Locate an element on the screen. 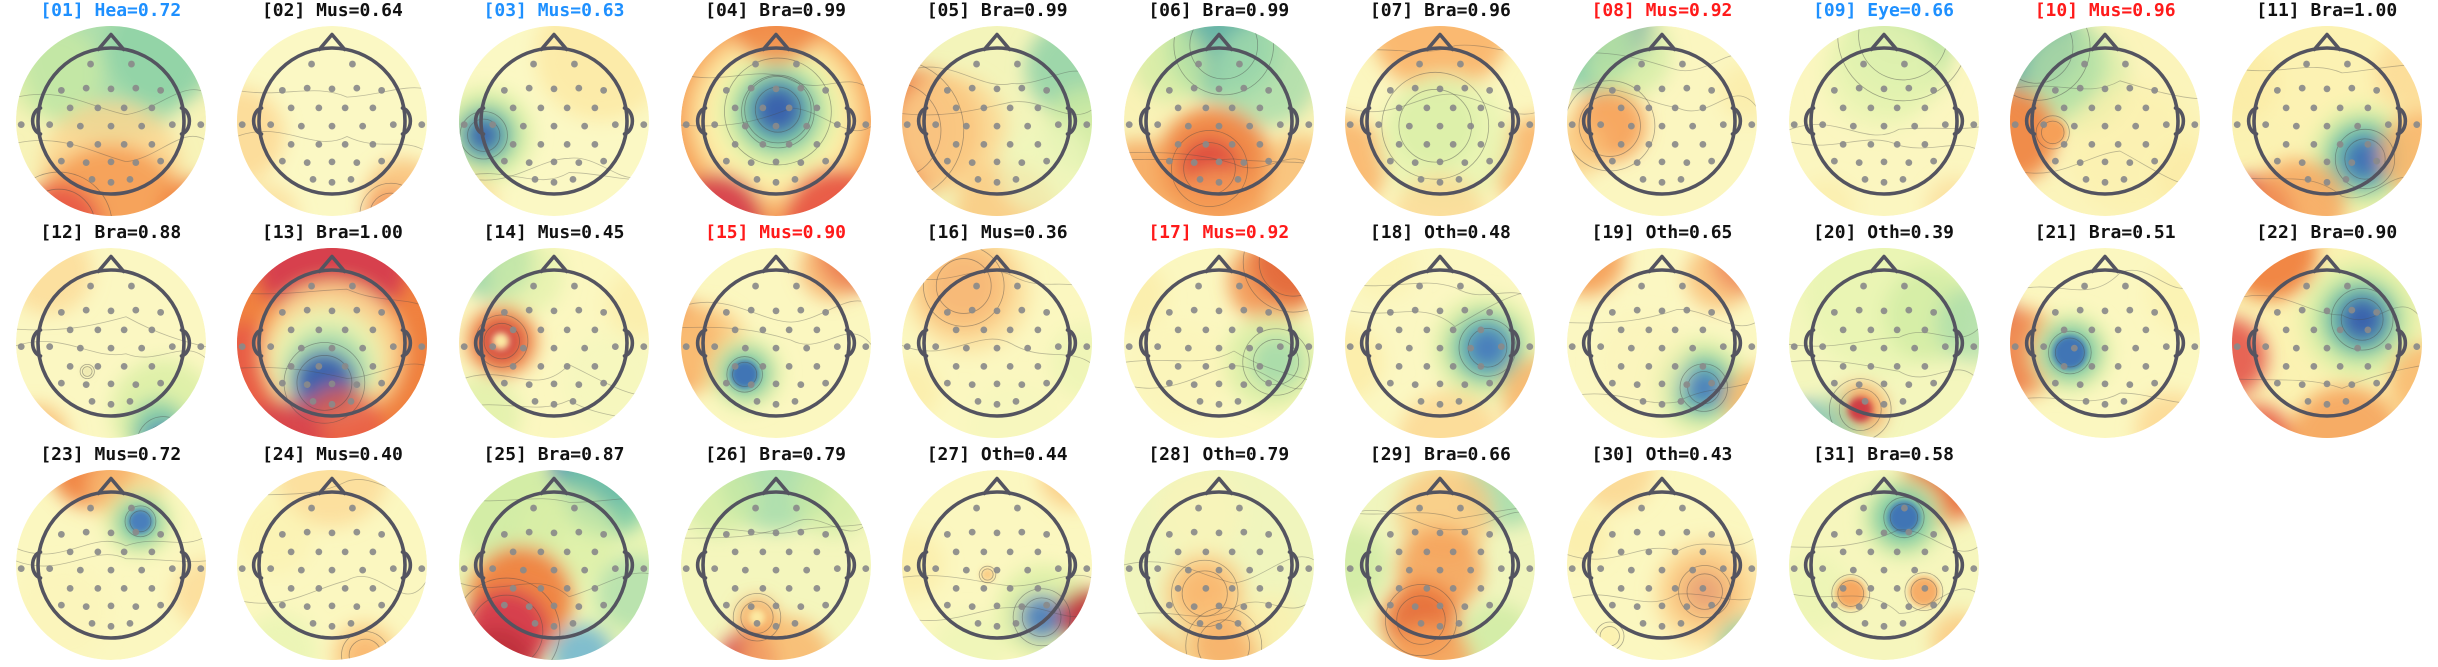 The height and width of the screenshot is (667, 2438). component-cell-14: [14] Mus=0.45 is located at coordinates (554, 333).